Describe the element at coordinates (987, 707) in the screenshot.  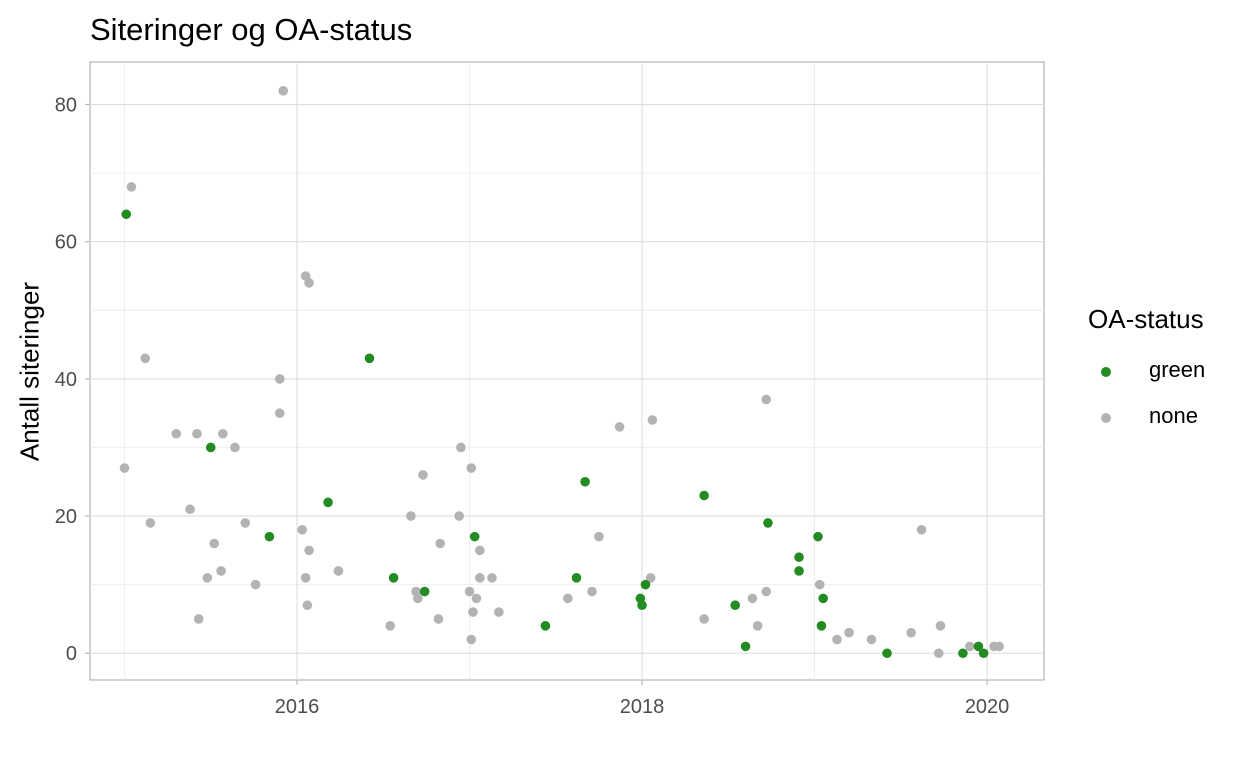
I see `x-tick-label: 2020` at that location.